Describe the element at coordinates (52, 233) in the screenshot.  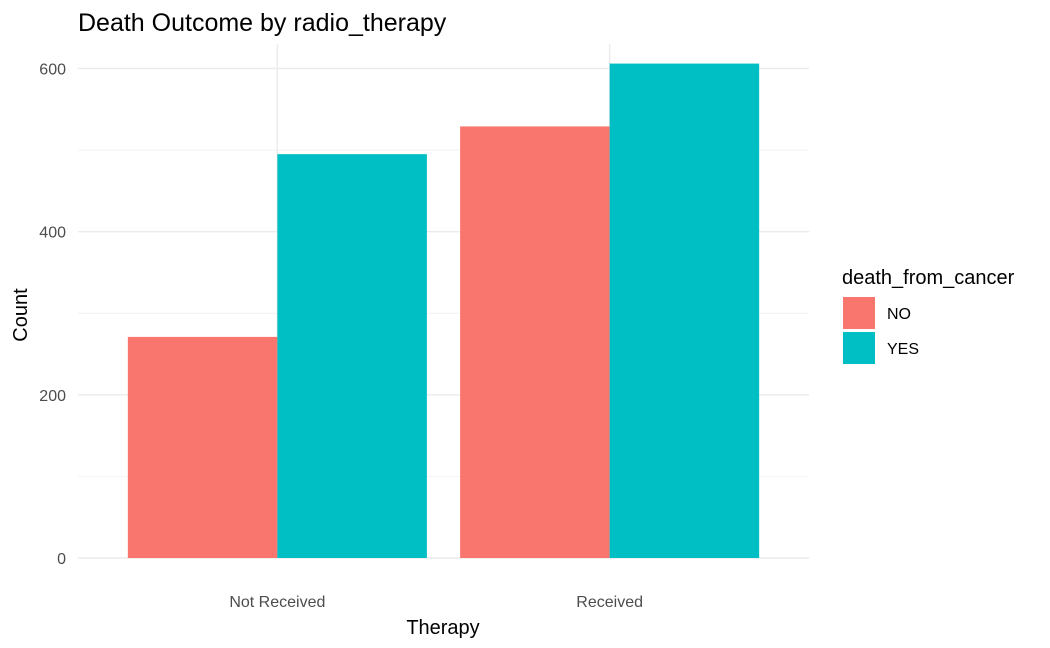
I see `y-tick-label: 400` at that location.